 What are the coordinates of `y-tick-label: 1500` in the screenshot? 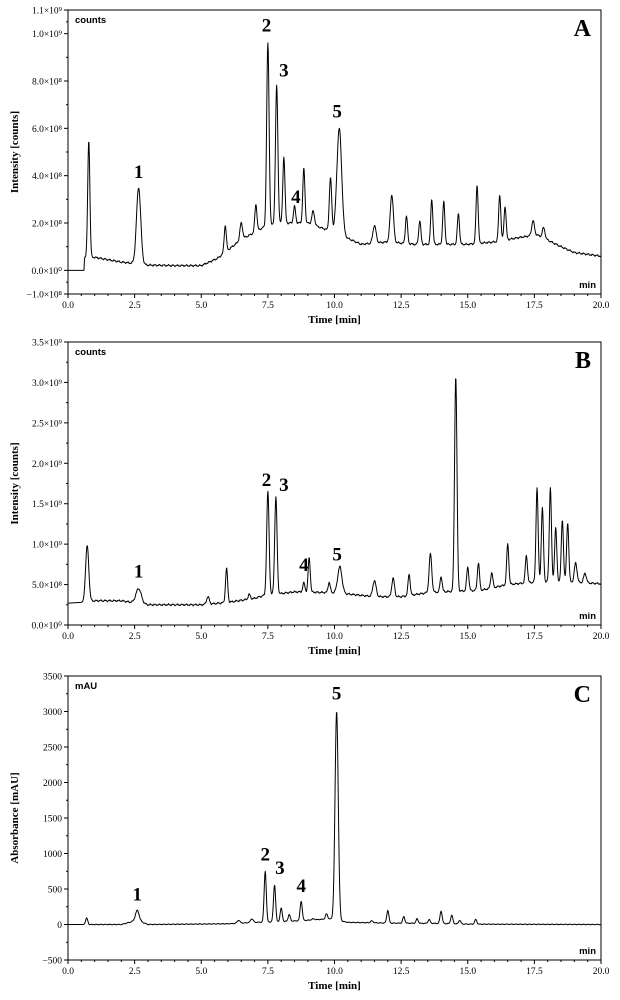 It's located at (52, 820).